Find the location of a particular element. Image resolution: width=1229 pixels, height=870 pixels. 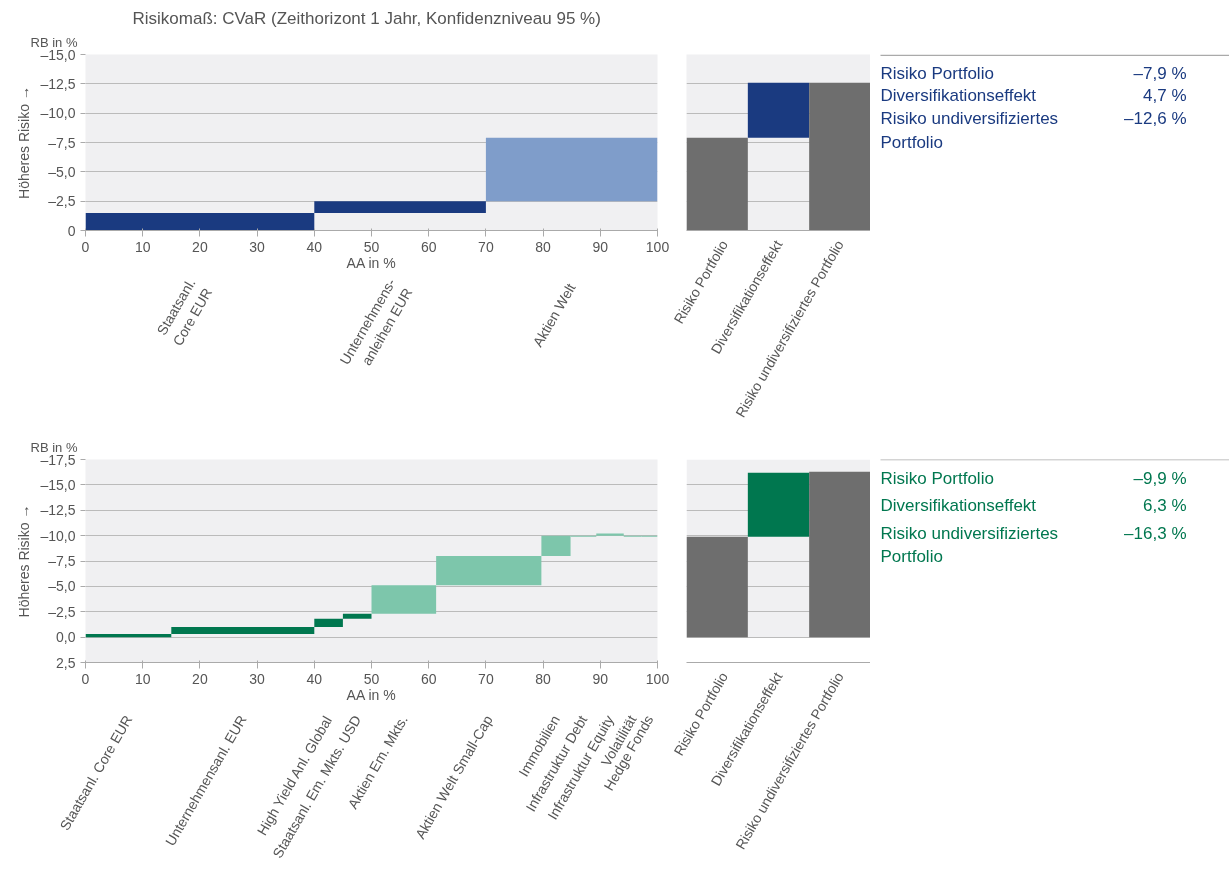

text: –16,3 % is located at coordinates (1155, 533).